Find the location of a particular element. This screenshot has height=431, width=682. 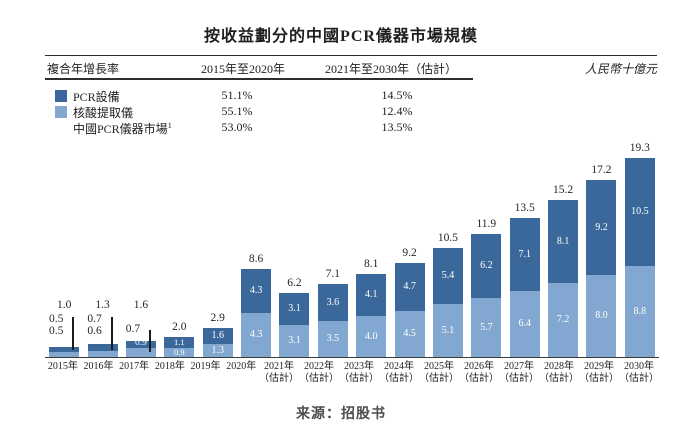

bar-column: 4.7 4.5 9.2 is located at coordinates (409, 248).